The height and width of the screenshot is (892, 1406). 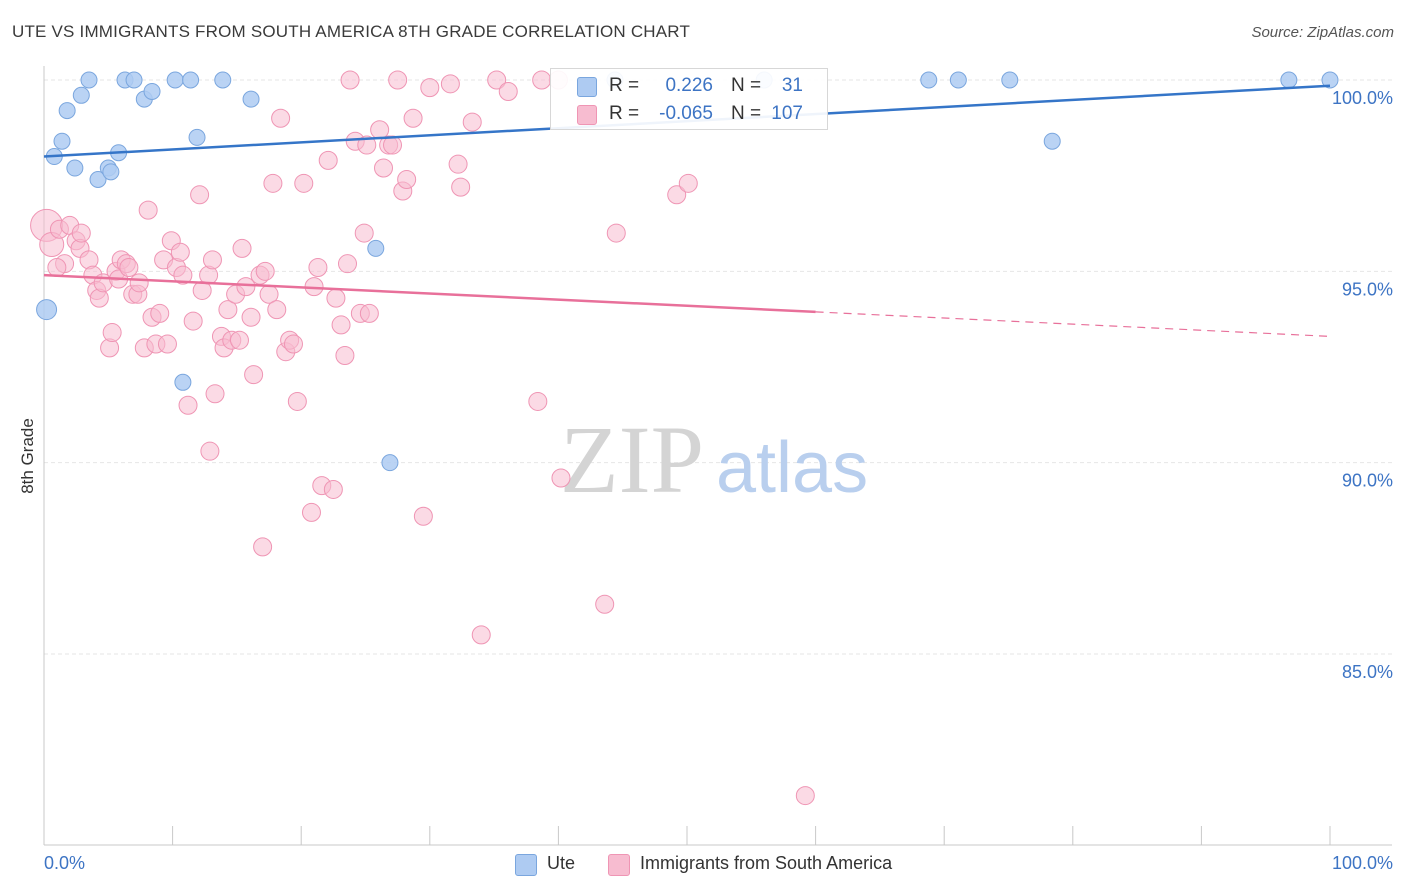 I want to click on y-tick-label: 95.0%, so click(x=1367, y=289).